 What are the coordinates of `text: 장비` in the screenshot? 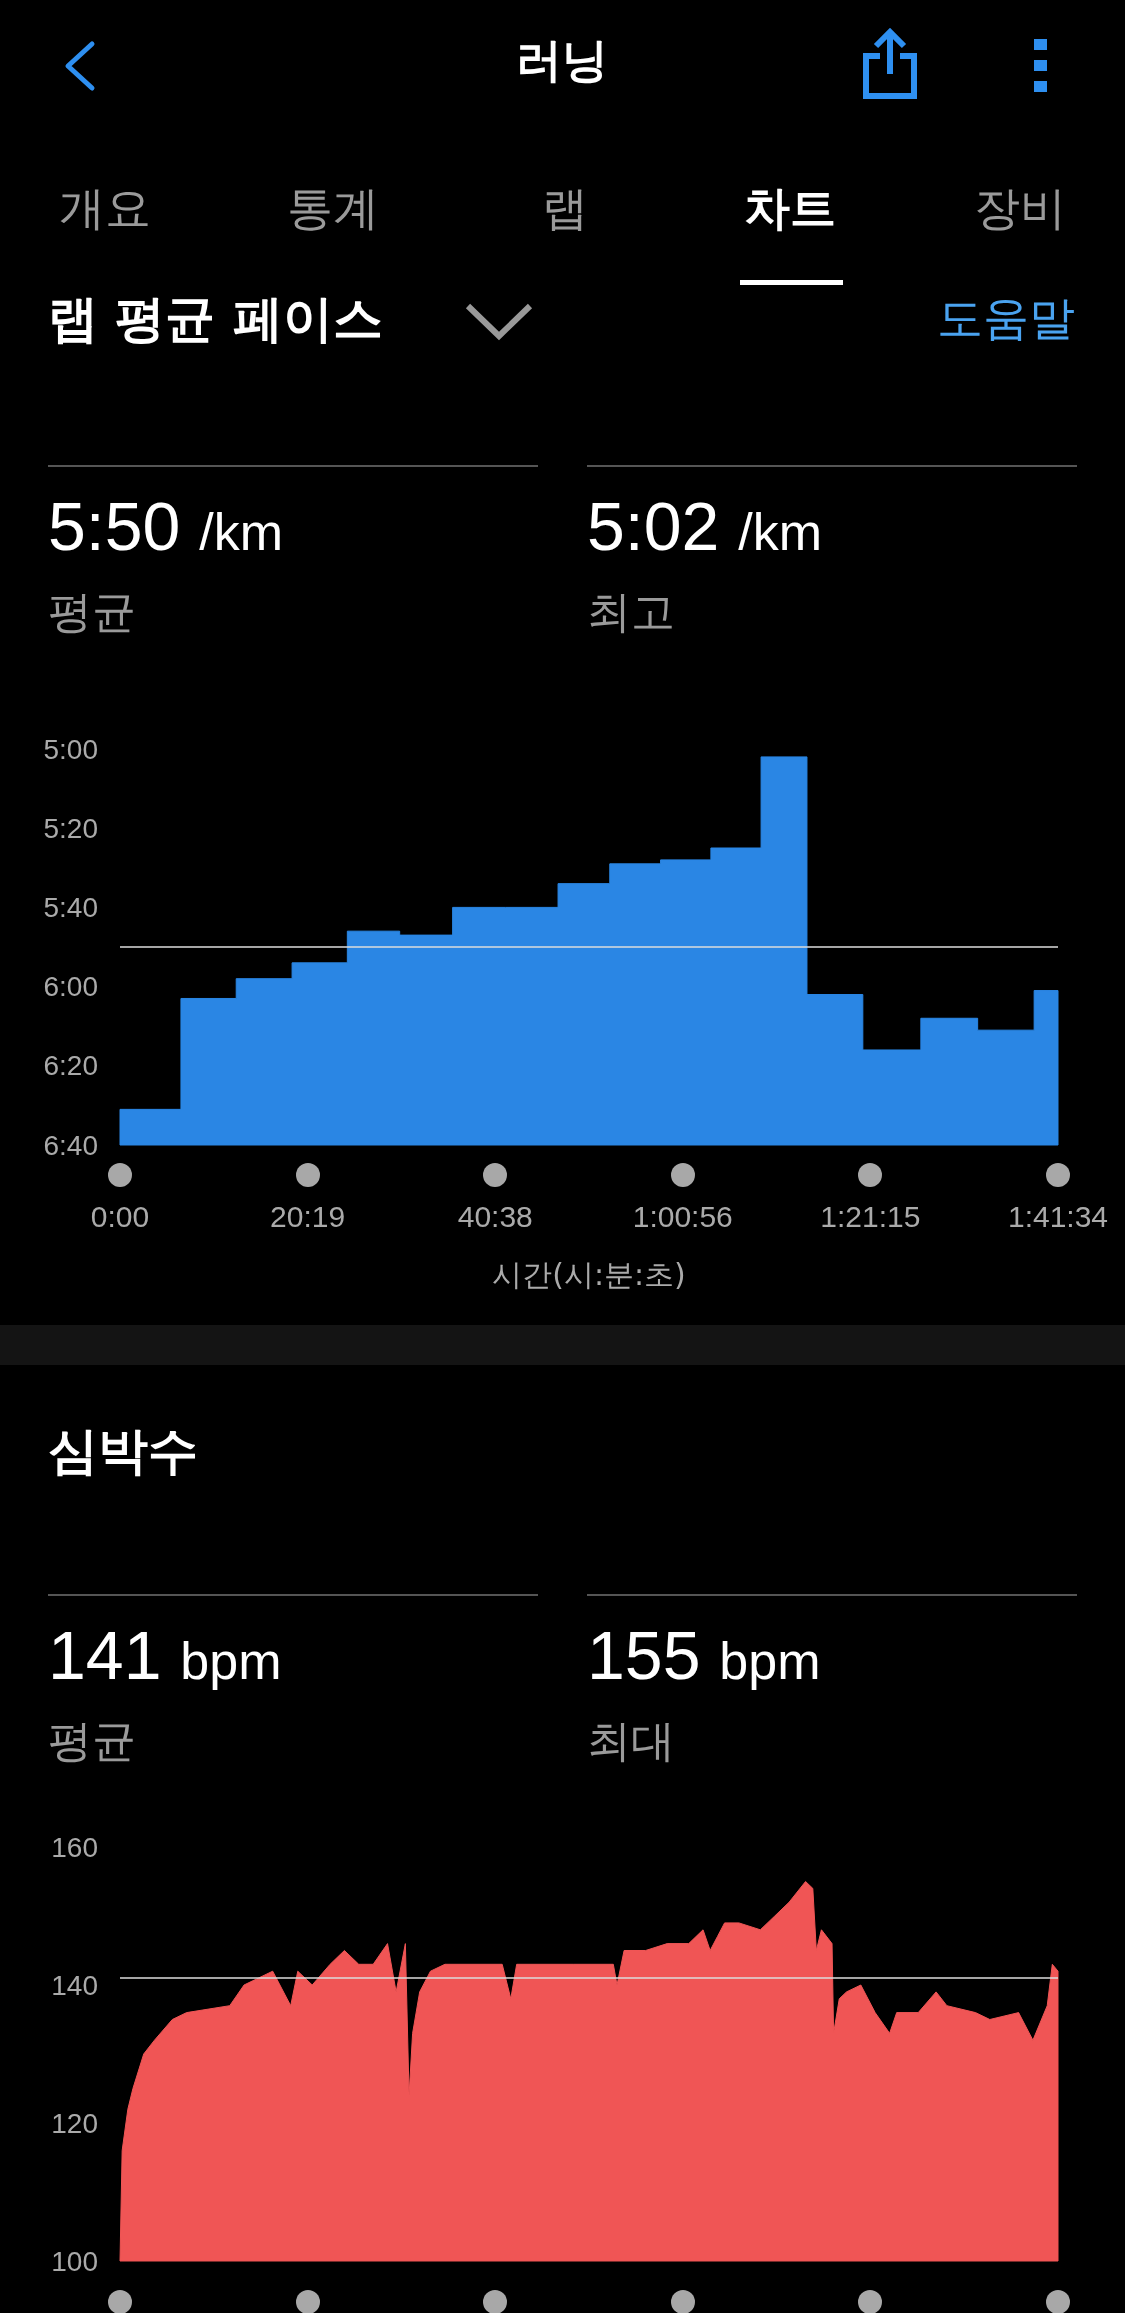 It's located at (1020, 208).